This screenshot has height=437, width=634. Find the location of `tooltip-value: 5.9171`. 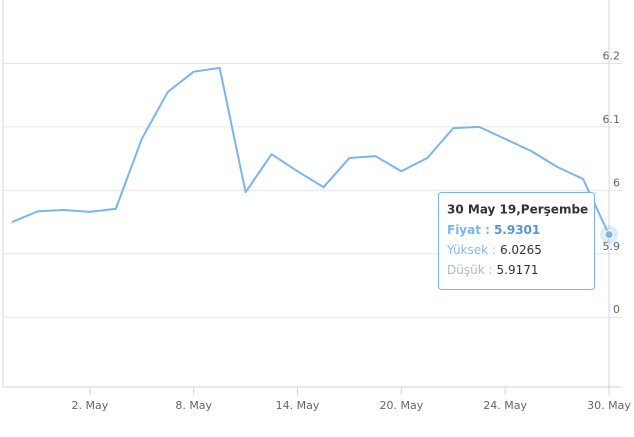

tooltip-value: 5.9171 is located at coordinates (518, 270).